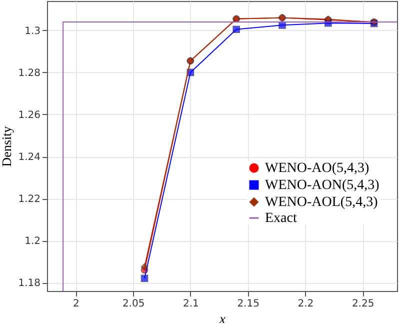 This screenshot has height=324, width=399. Describe the element at coordinates (29, 73) in the screenshot. I see `y-tick-label: 1.28` at that location.